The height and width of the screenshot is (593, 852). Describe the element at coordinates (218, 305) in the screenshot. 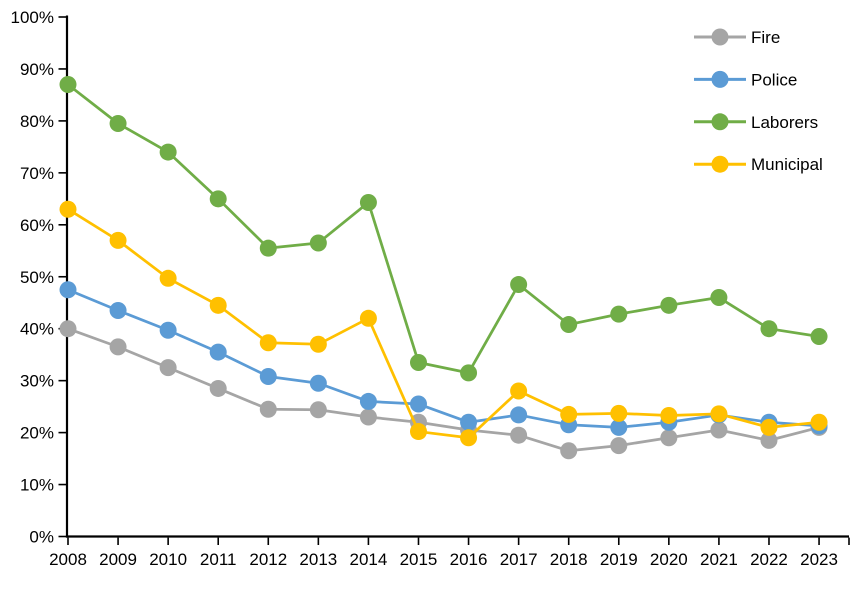

I see `data-point-municipal-2011` at that location.